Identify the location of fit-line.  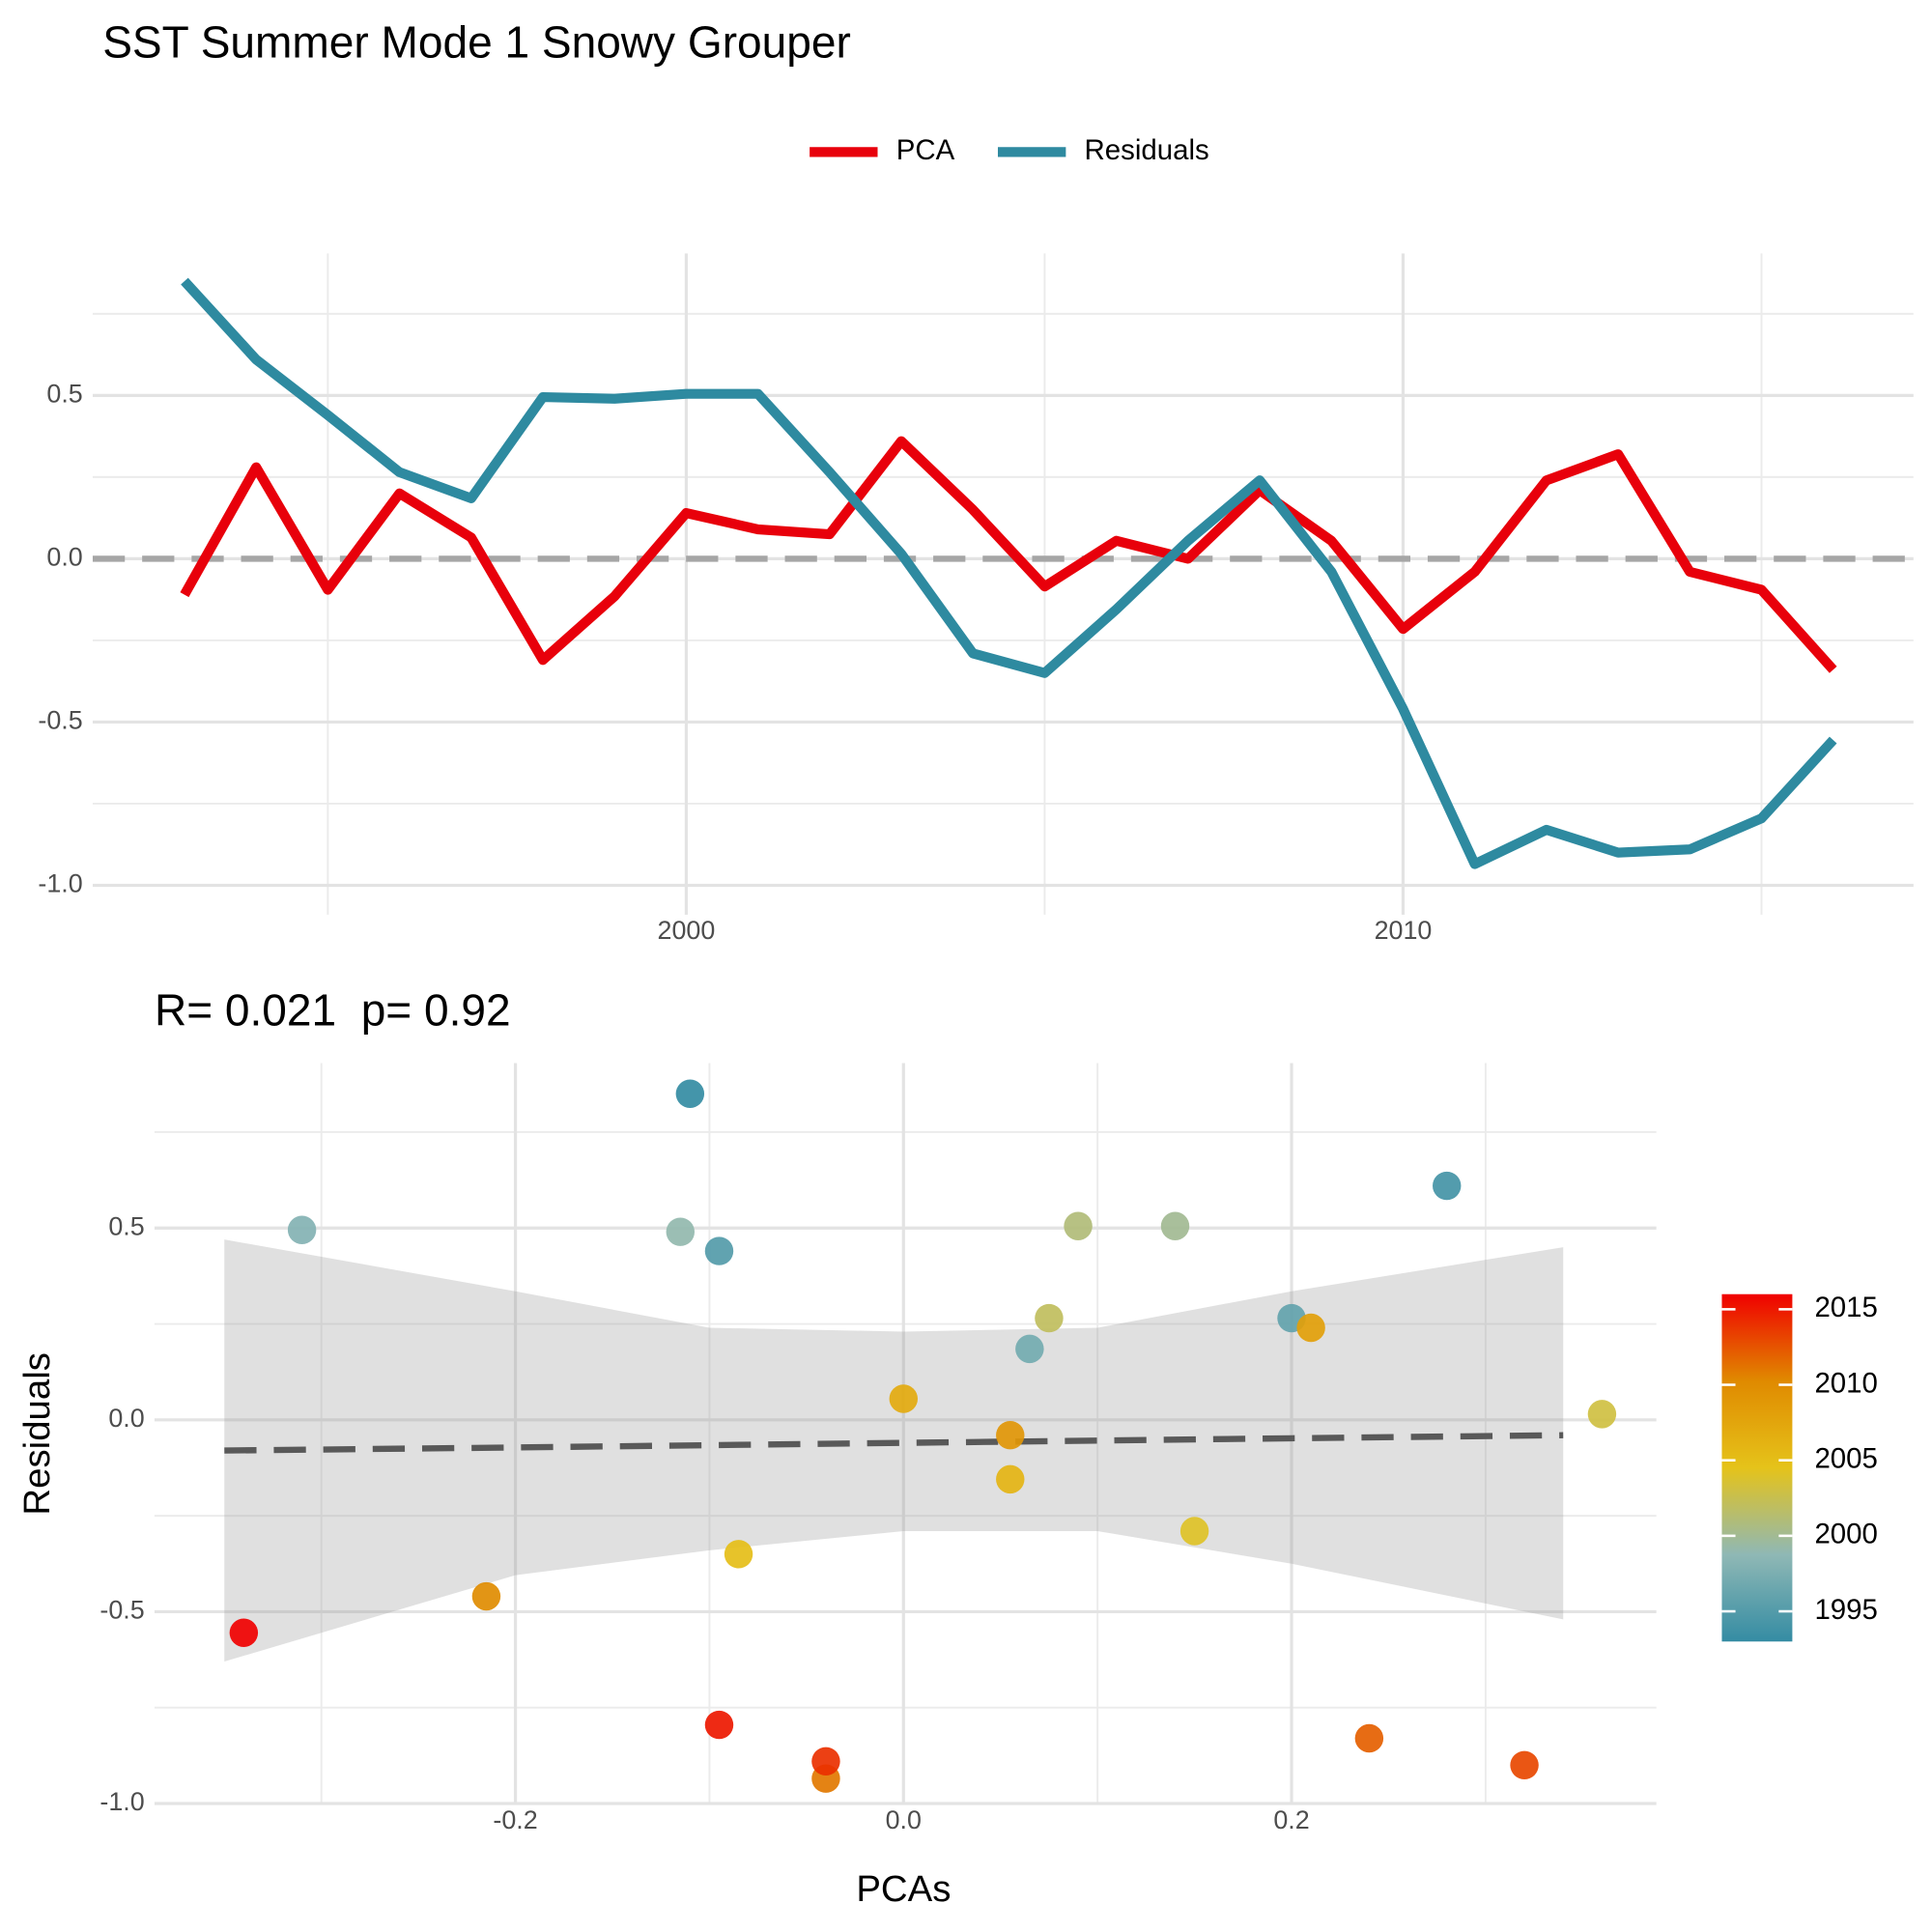
(894, 1443).